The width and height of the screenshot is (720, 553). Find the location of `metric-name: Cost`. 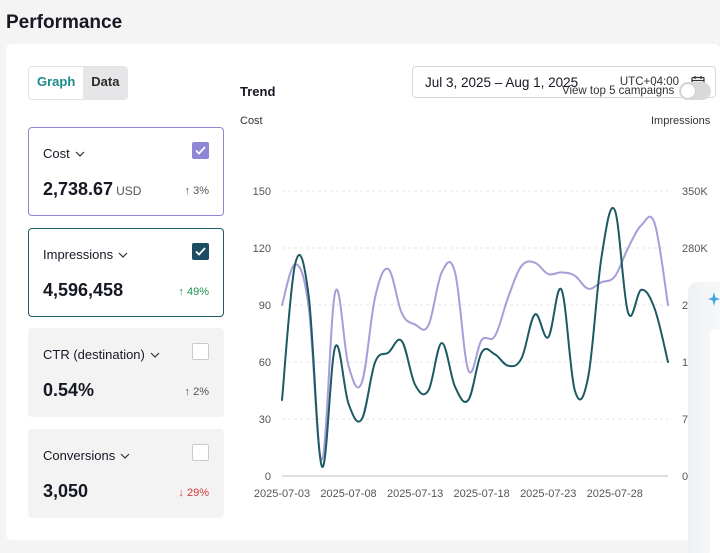

metric-name: Cost is located at coordinates (56, 153).